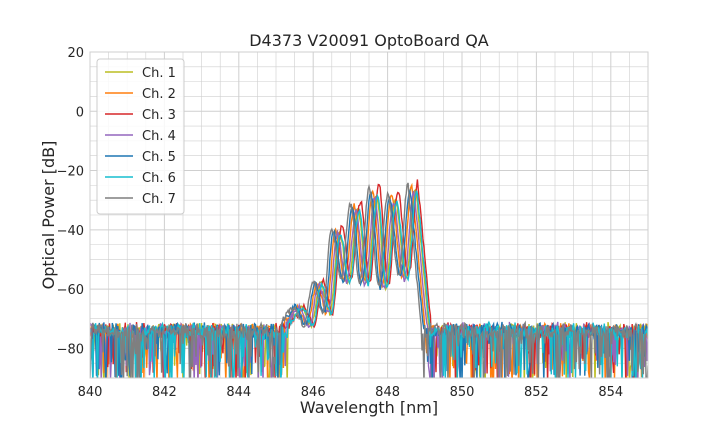 This screenshot has width=720, height=432. Describe the element at coordinates (462, 392) in the screenshot. I see `x-tick-label: 850` at that location.